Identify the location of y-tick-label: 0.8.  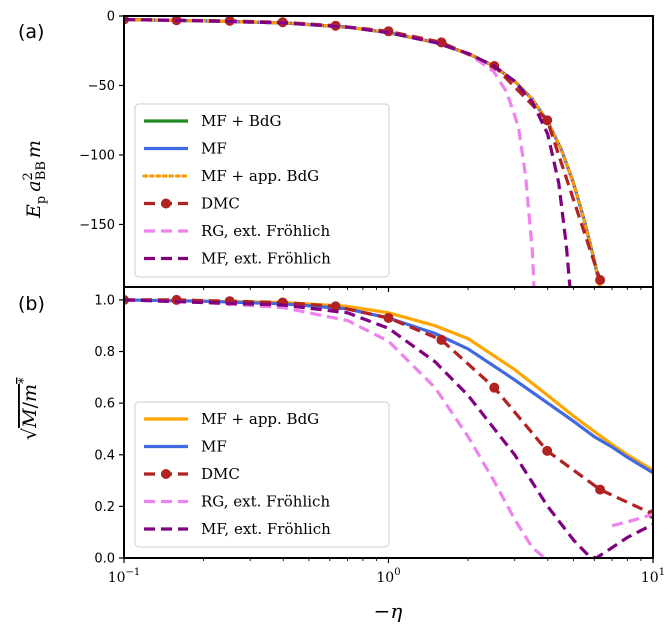
(104, 352).